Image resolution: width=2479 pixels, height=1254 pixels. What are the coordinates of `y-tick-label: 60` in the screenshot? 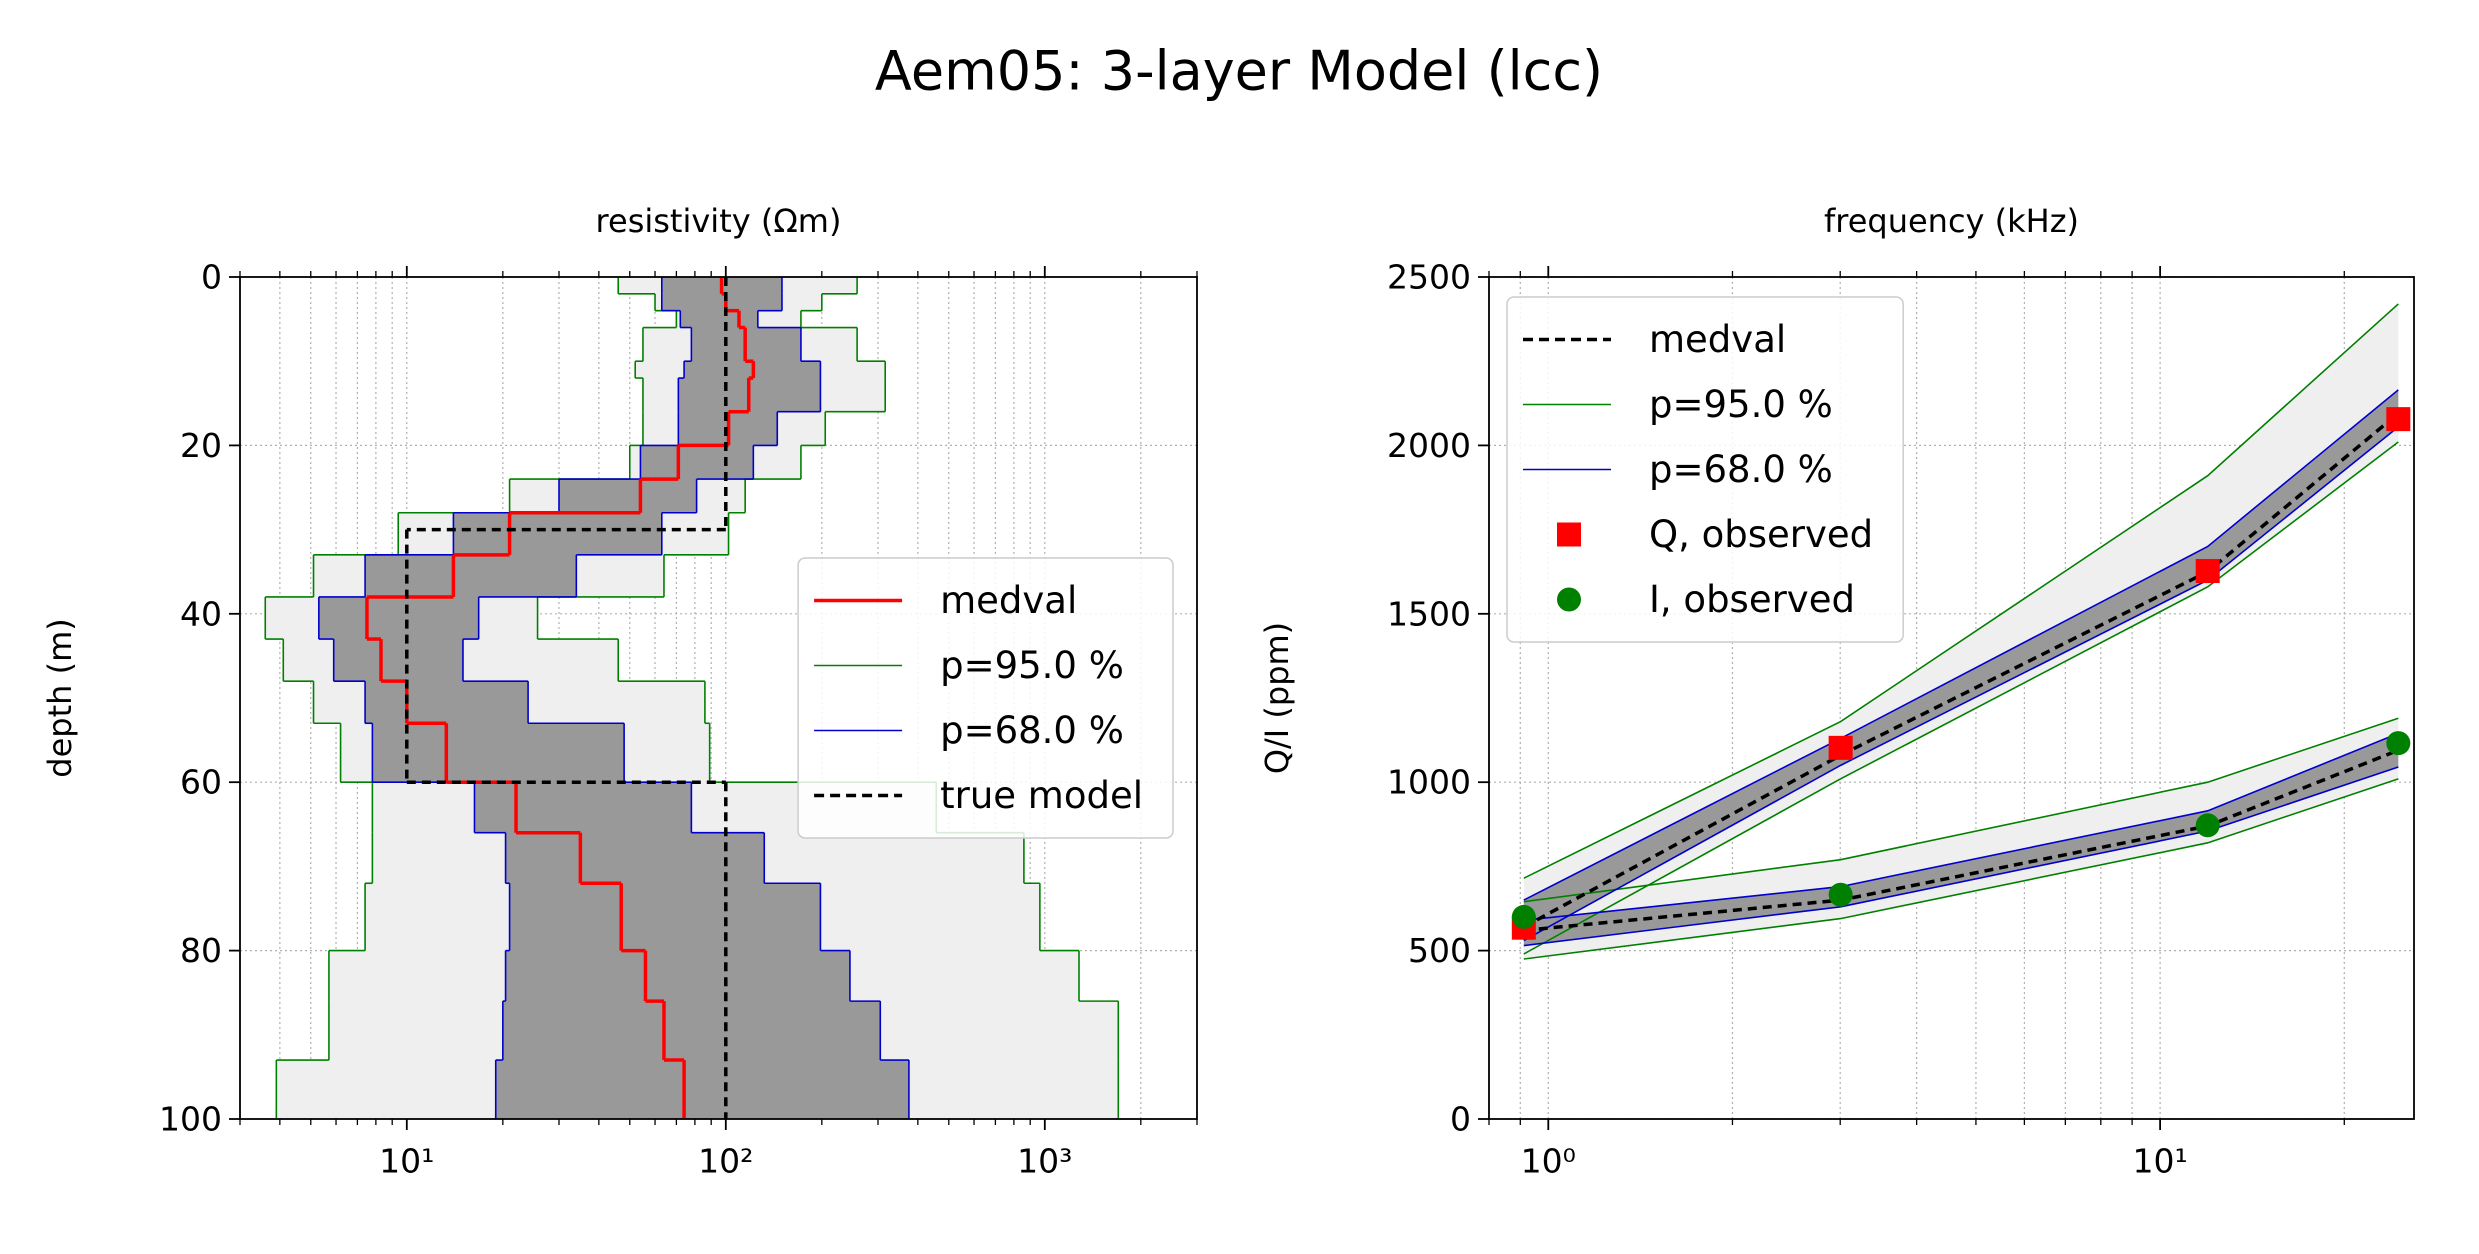 It's located at (201, 782).